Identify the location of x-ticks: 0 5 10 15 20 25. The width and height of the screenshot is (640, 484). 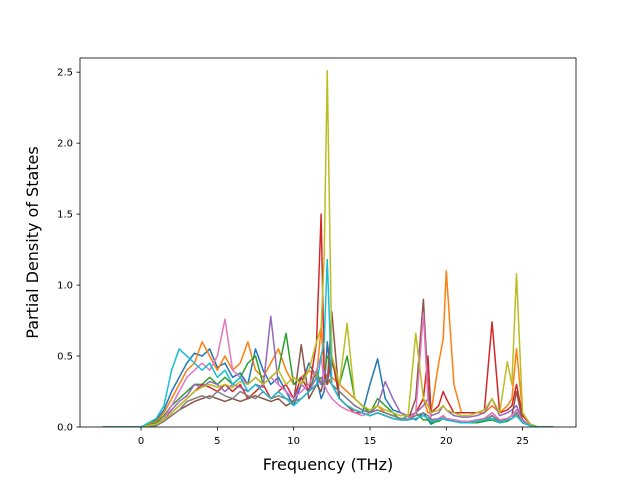
(333, 437).